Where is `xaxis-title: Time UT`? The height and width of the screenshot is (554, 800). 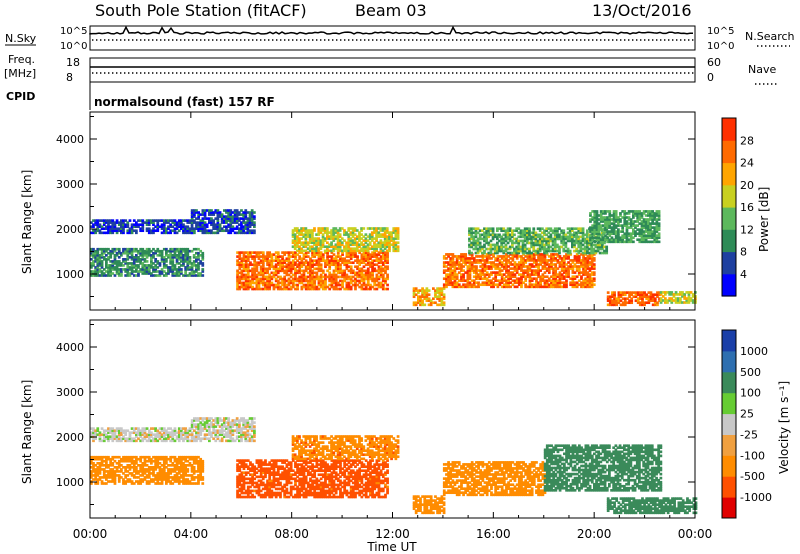 xaxis-title: Time UT is located at coordinates (391, 547).